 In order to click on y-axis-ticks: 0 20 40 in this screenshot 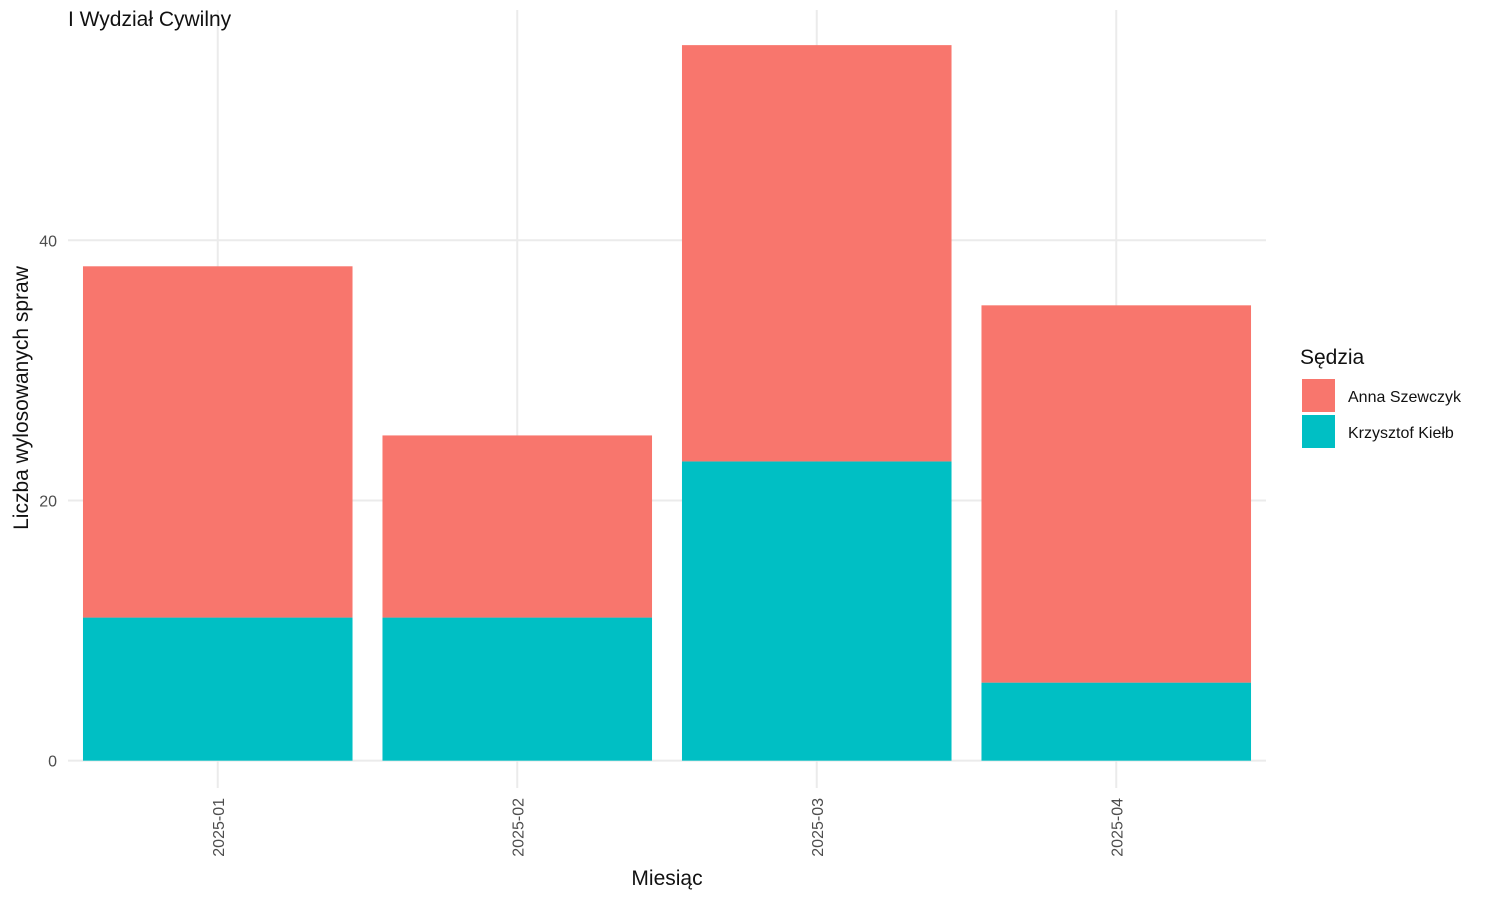, I will do `click(48, 501)`.